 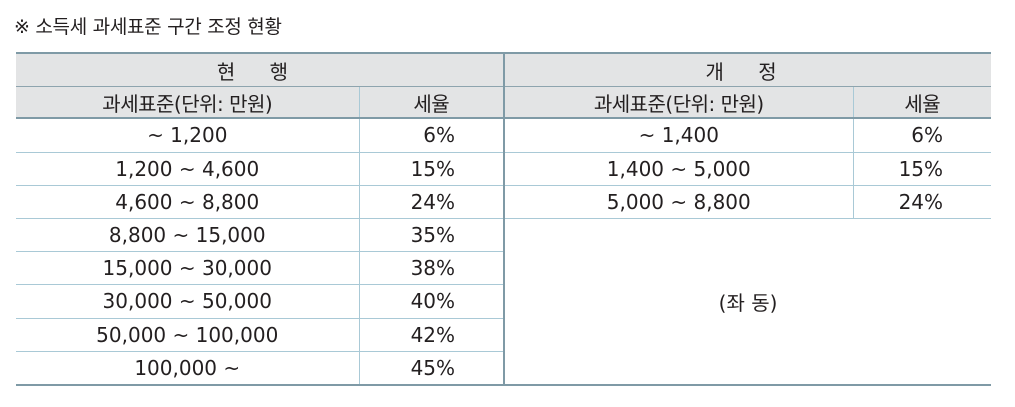 What do you see at coordinates (678, 135) in the screenshot?
I see `revised-range: ~ 1,400` at bounding box center [678, 135].